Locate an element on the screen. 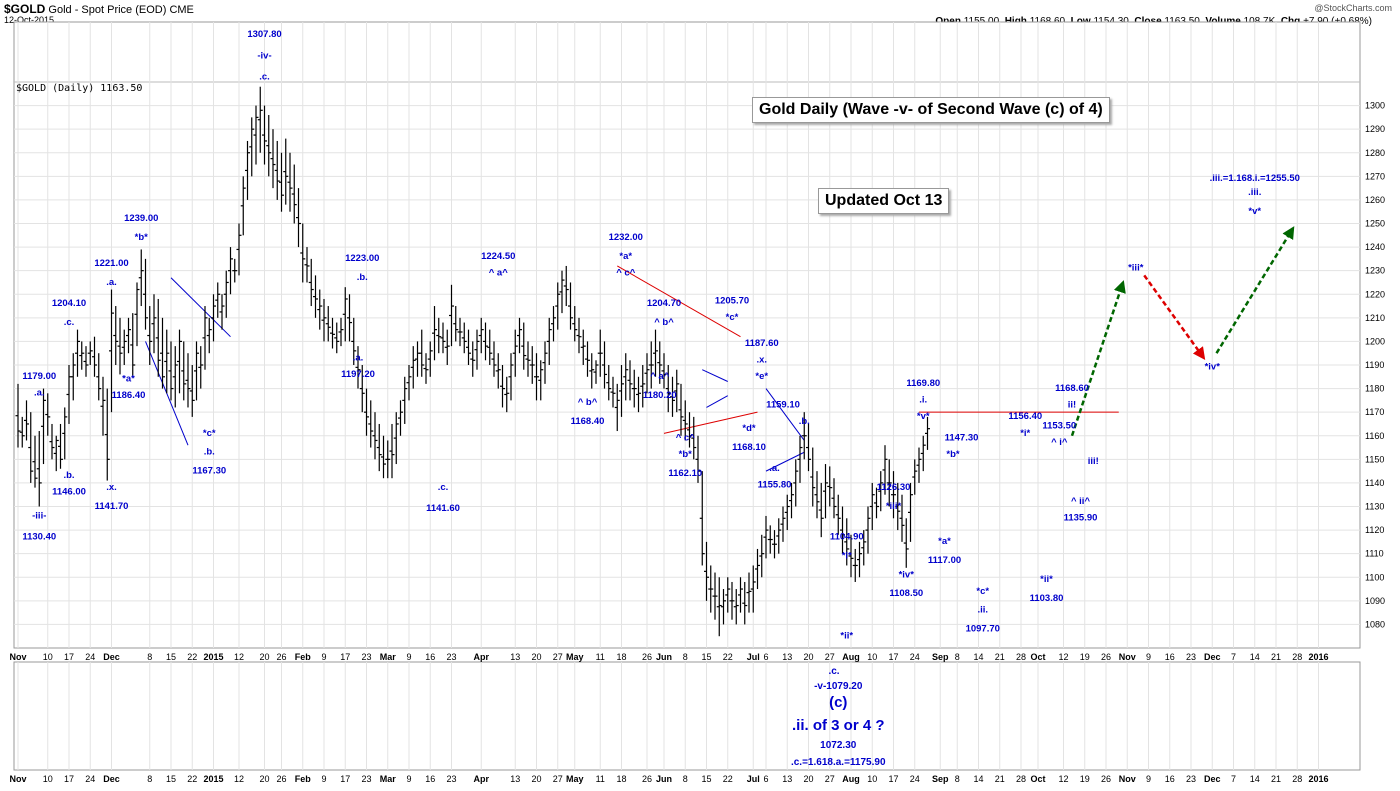 Image resolution: width=1400 pixels, height=791 pixels. y-tick-label: 1270 is located at coordinates (1375, 176).